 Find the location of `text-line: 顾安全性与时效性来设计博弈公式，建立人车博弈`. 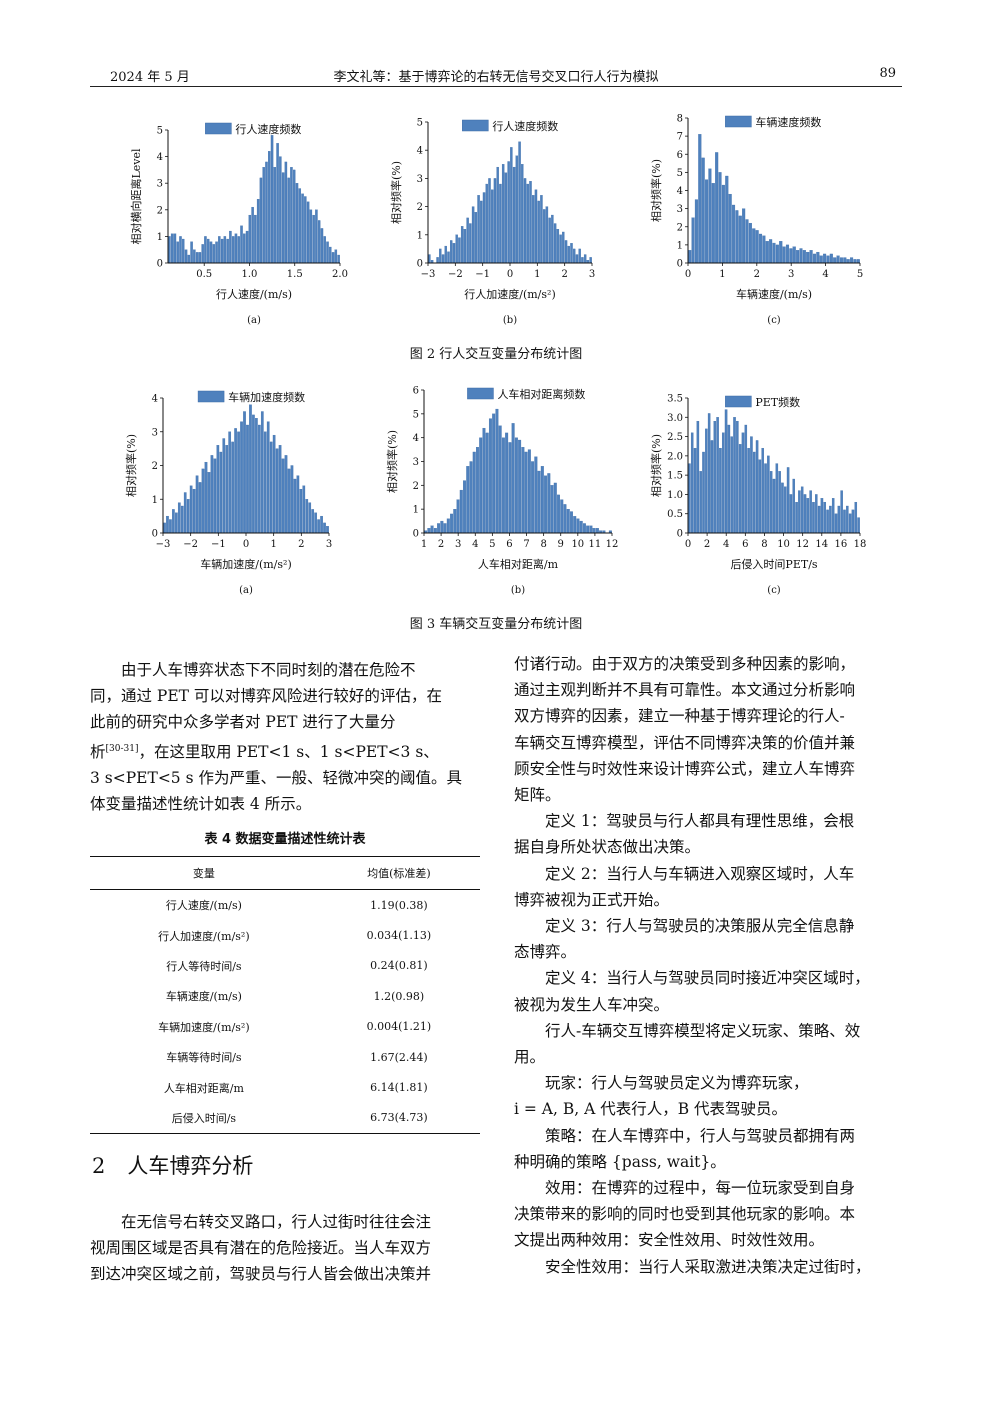

text-line: 顾安全性与时效性来设计博弈公式，建立人车博弈 is located at coordinates (685, 768).